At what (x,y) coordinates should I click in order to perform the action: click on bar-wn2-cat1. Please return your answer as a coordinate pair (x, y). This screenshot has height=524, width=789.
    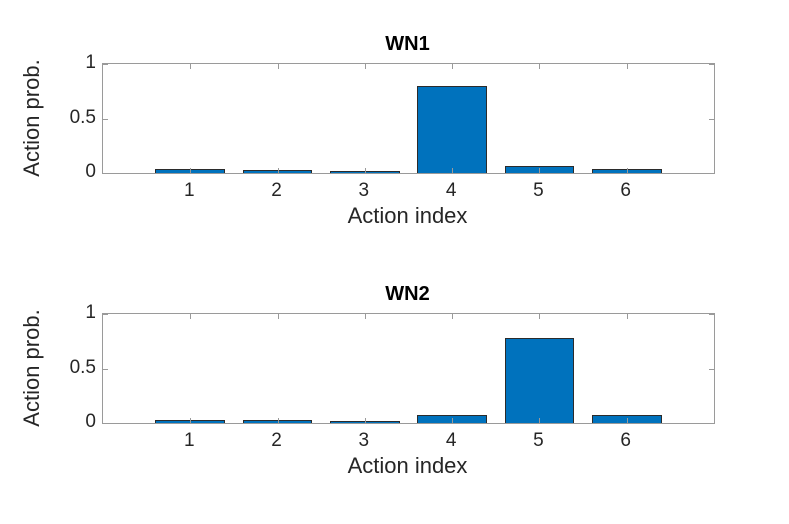
    Looking at the image, I should click on (190, 421).